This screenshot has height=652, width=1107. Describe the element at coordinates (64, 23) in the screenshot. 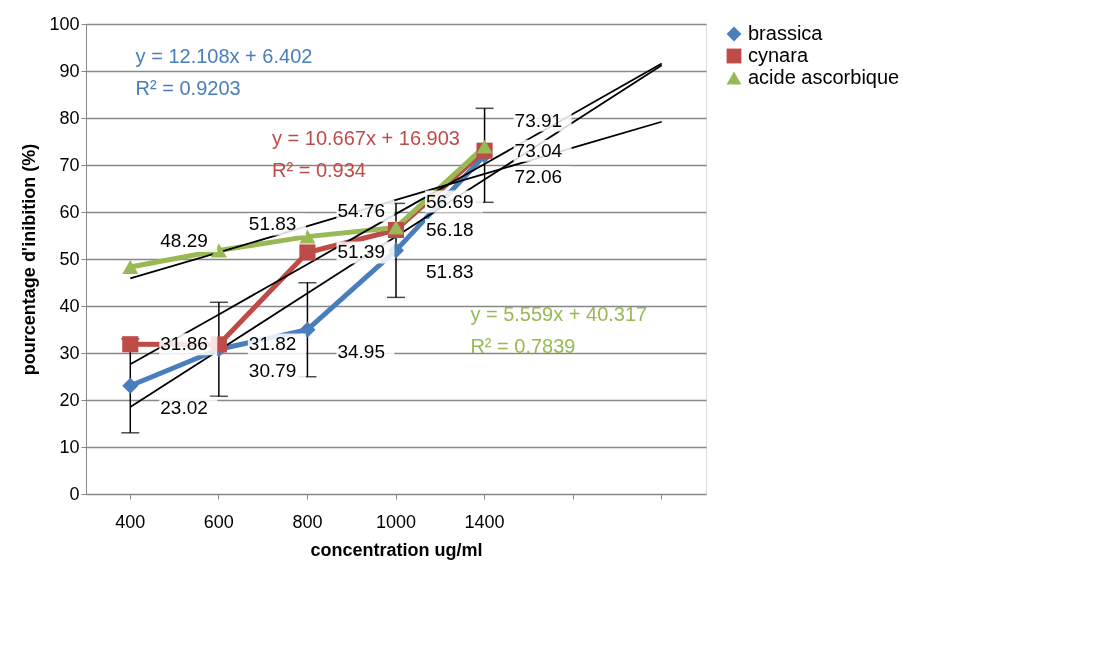

I see `y-tick-label: 100` at that location.